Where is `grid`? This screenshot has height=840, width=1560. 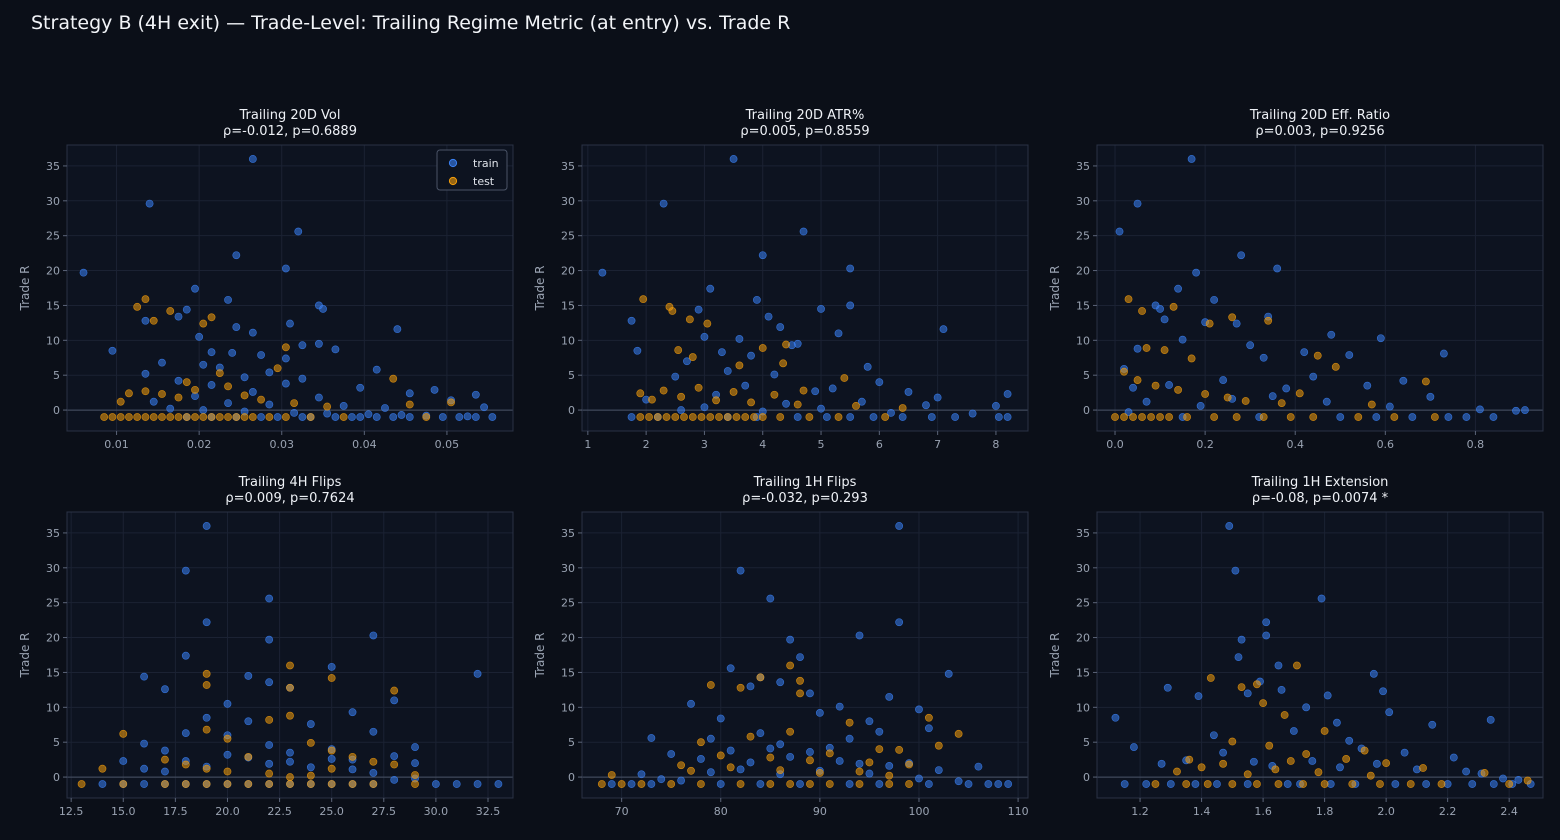
grid is located at coordinates (1320, 655).